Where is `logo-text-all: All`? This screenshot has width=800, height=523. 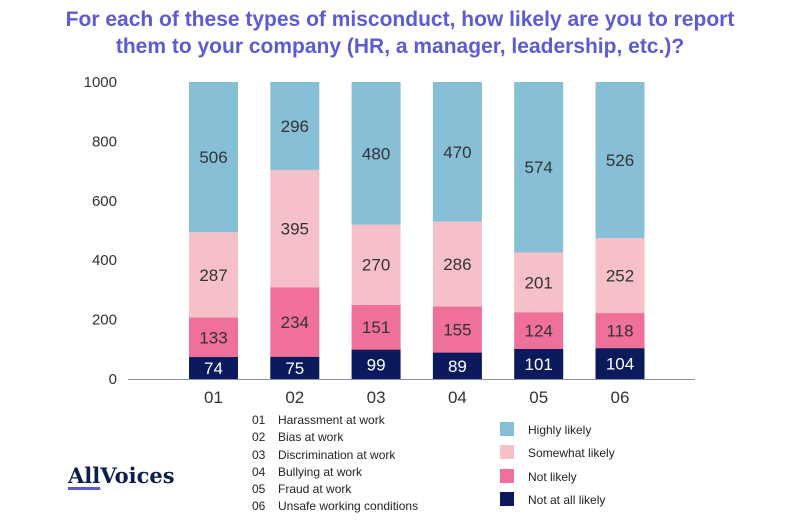 logo-text-all: All is located at coordinates (84, 475).